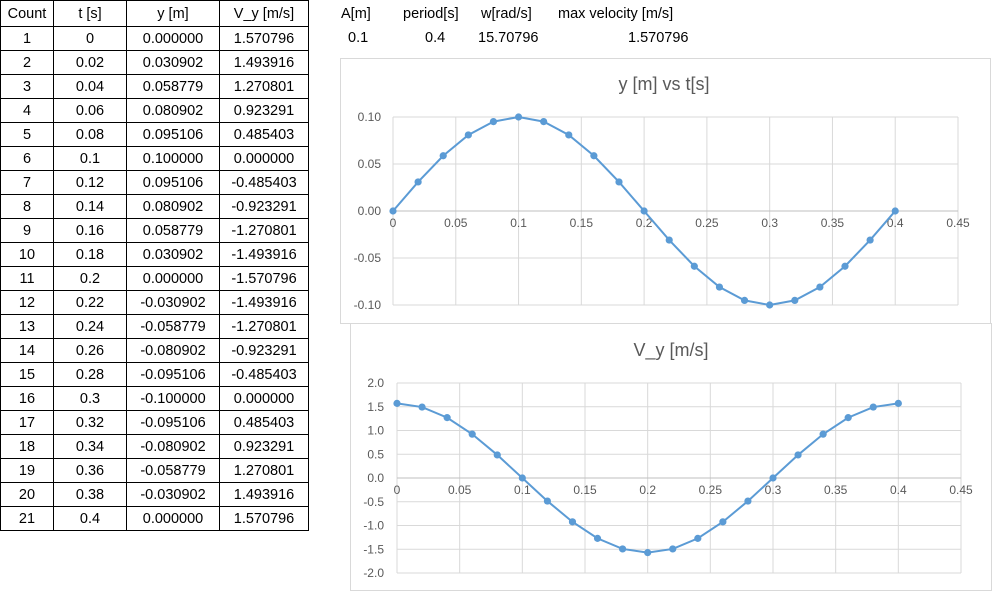  Describe the element at coordinates (90, 278) in the screenshot. I see `cell-t: 0.2` at that location.